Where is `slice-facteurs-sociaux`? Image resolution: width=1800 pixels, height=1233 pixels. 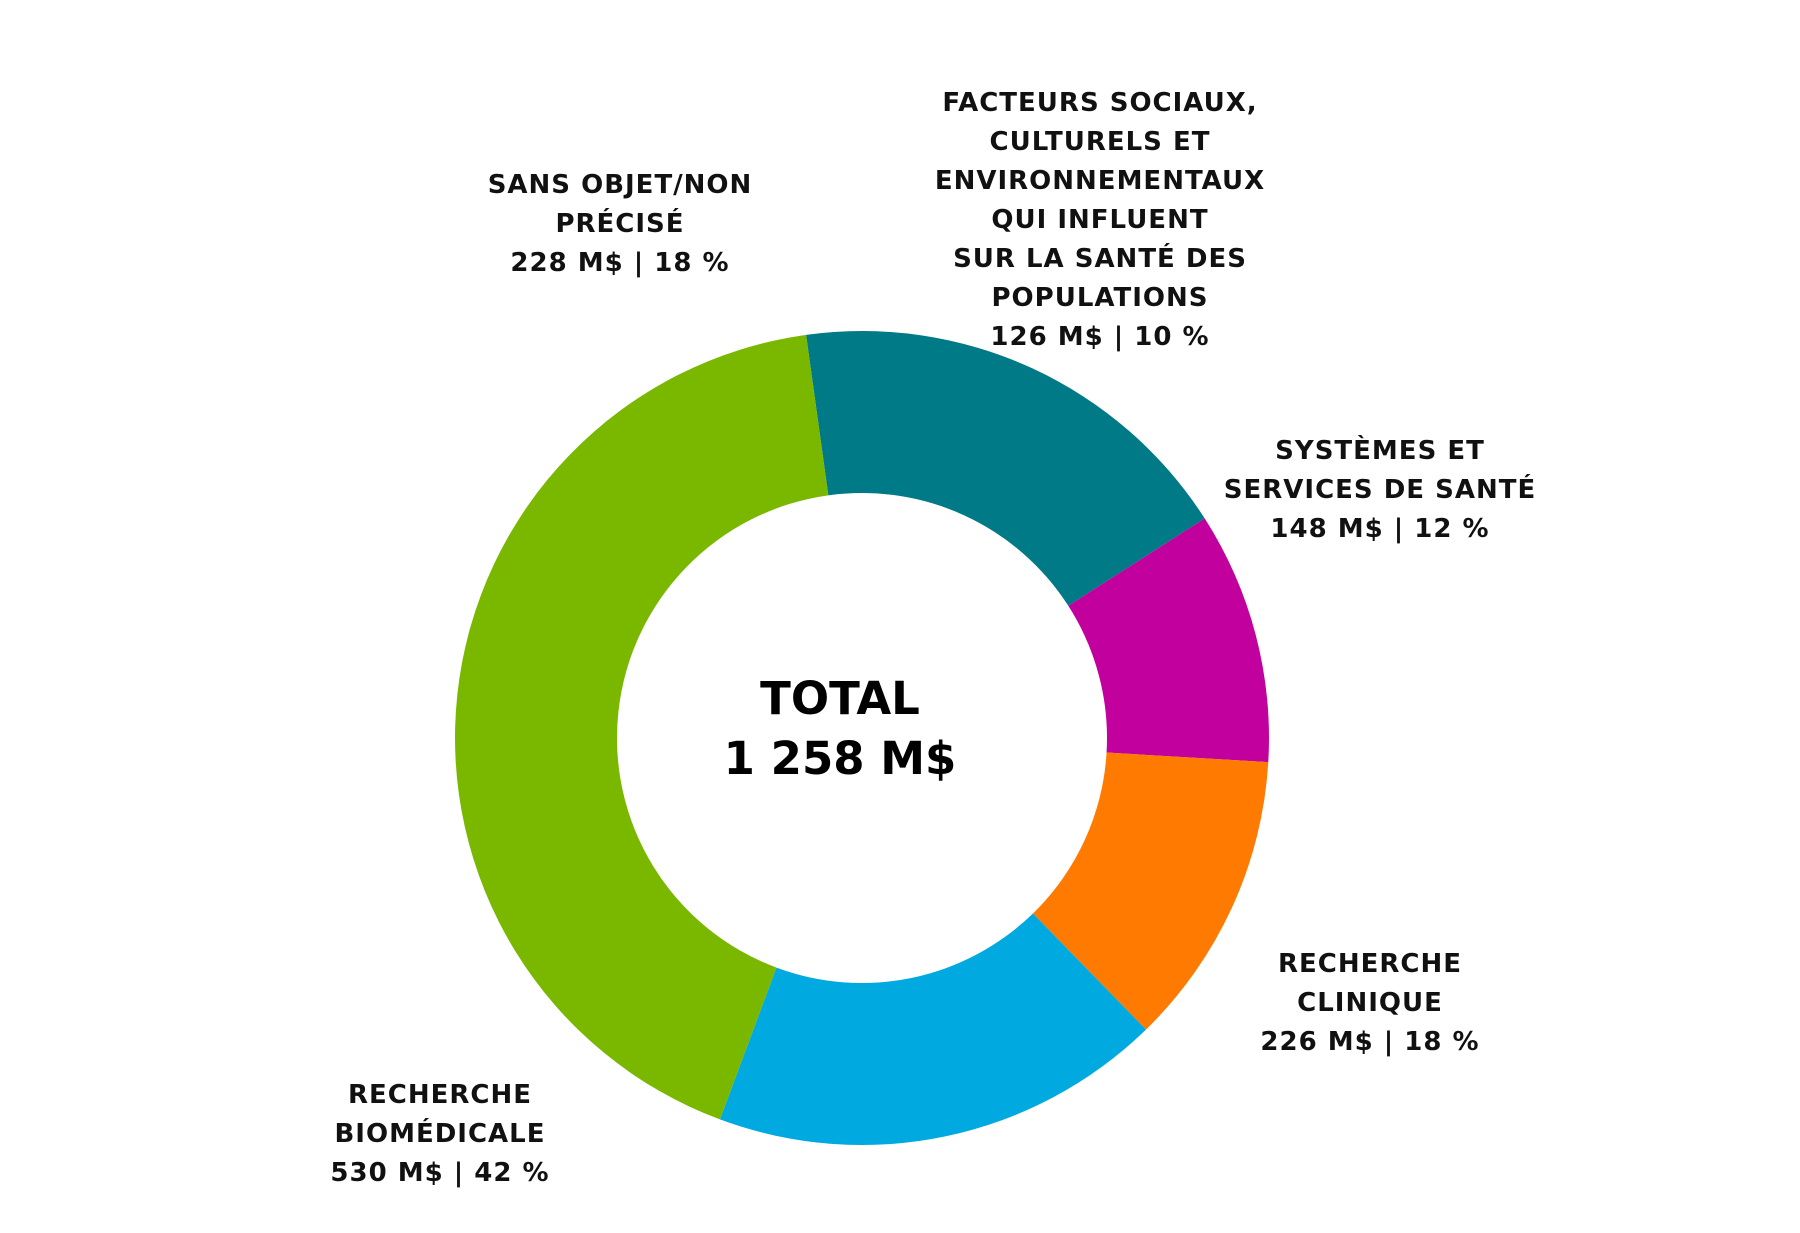 slice-facteurs-sociaux is located at coordinates (1168, 640).